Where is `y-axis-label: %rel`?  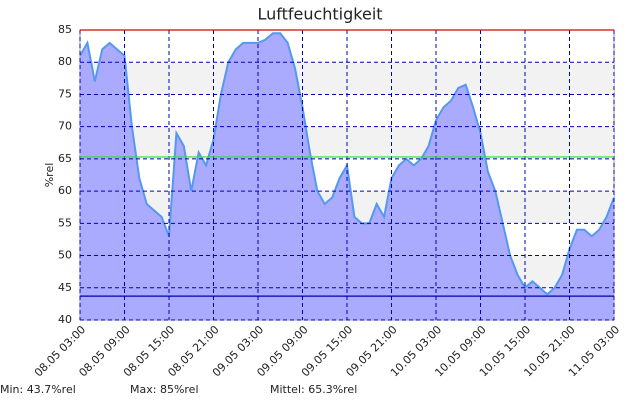 y-axis-label: %rel is located at coordinates (49, 175).